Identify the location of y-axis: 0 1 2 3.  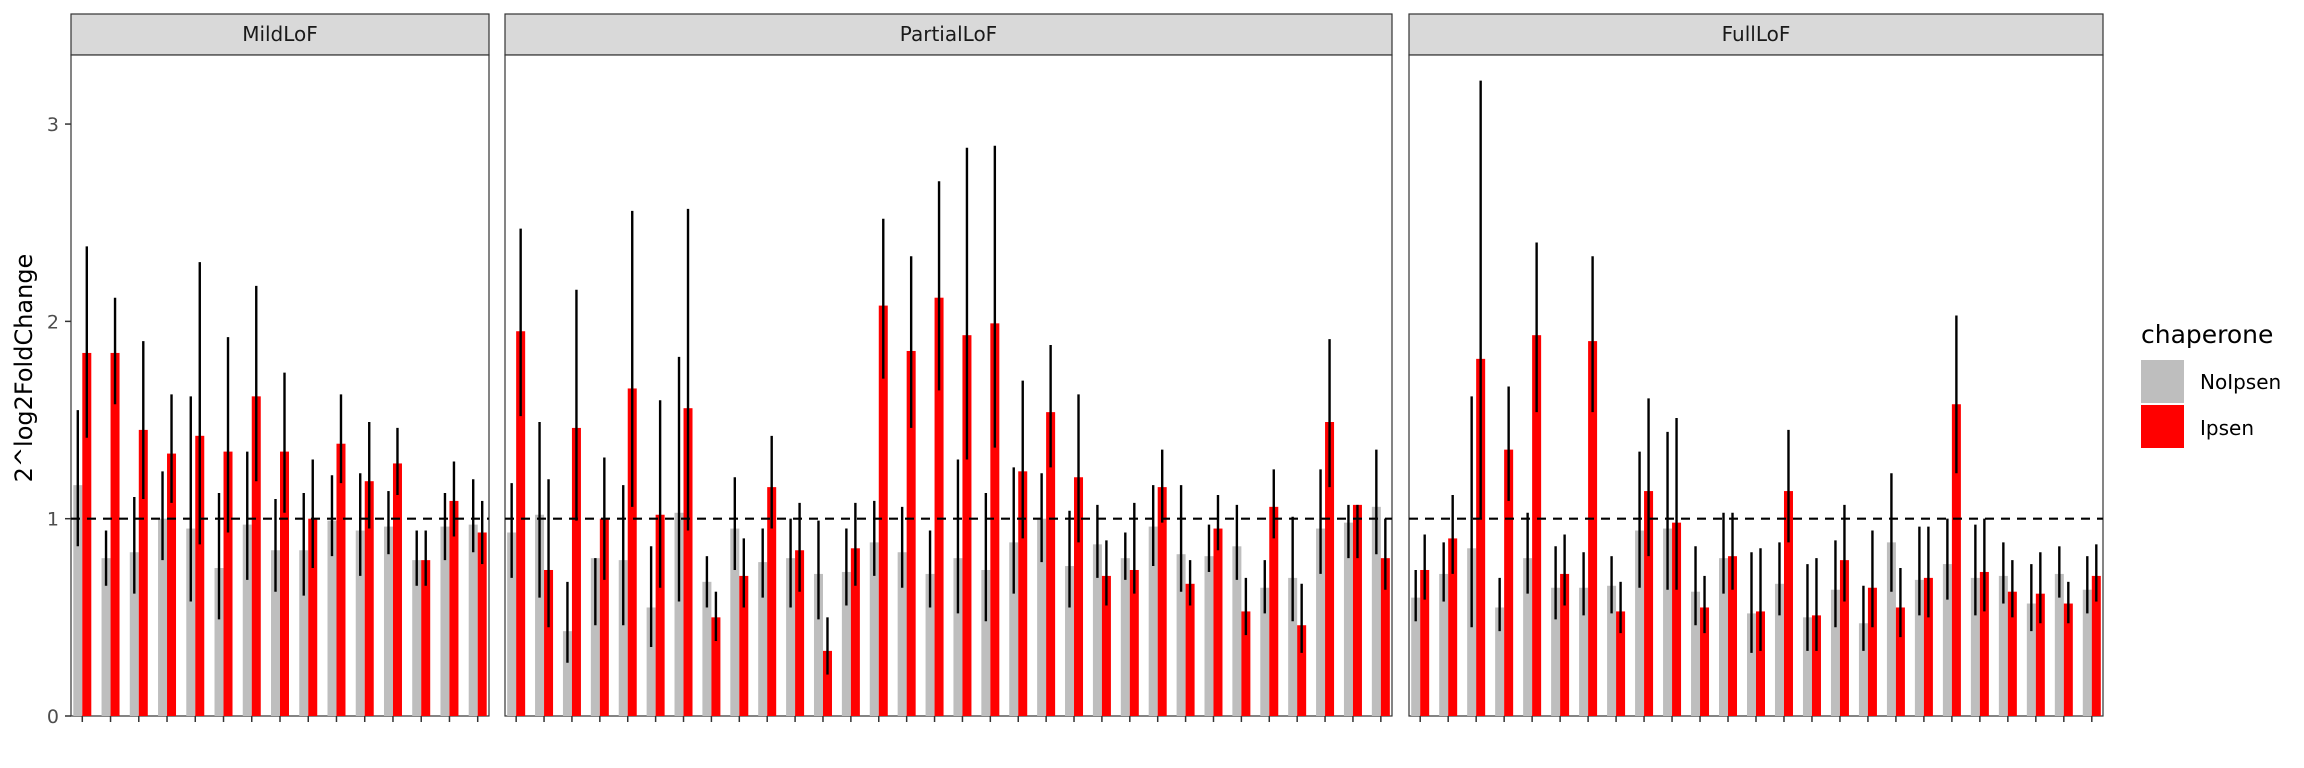
(59, 421).